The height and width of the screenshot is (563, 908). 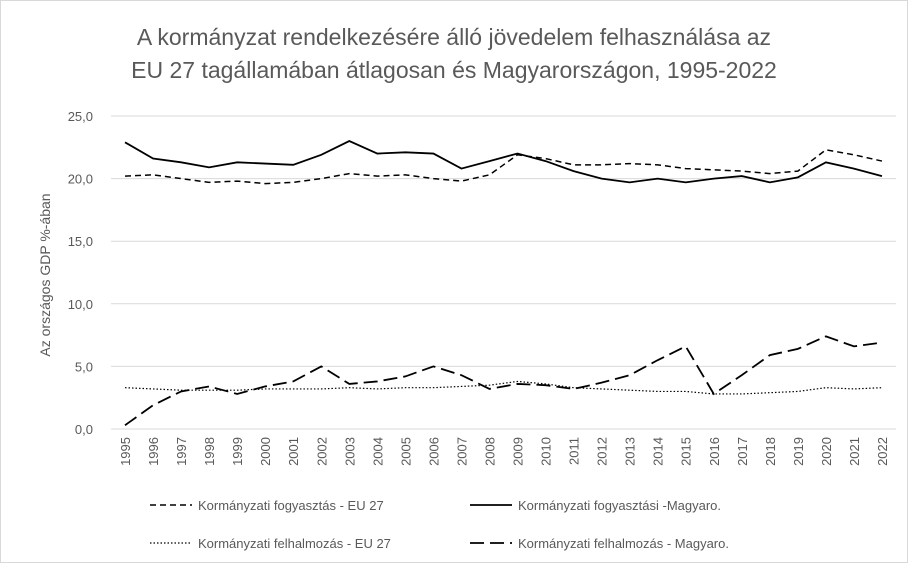 I want to click on x-tick-label: 2016, so click(x=714, y=451).